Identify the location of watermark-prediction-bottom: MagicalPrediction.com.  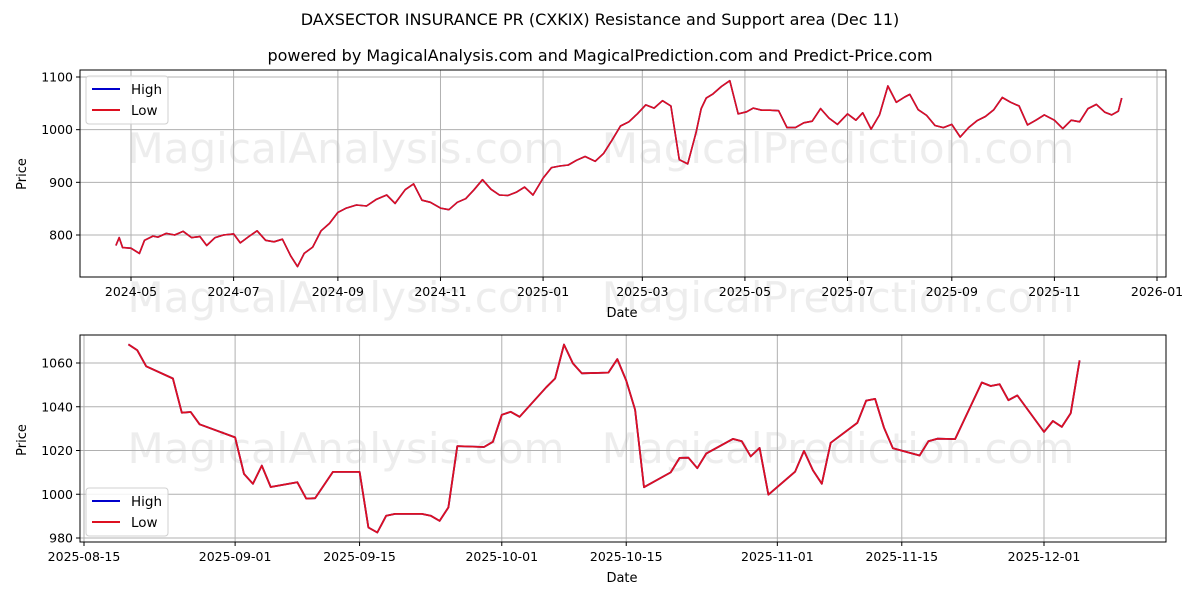
(838, 448).